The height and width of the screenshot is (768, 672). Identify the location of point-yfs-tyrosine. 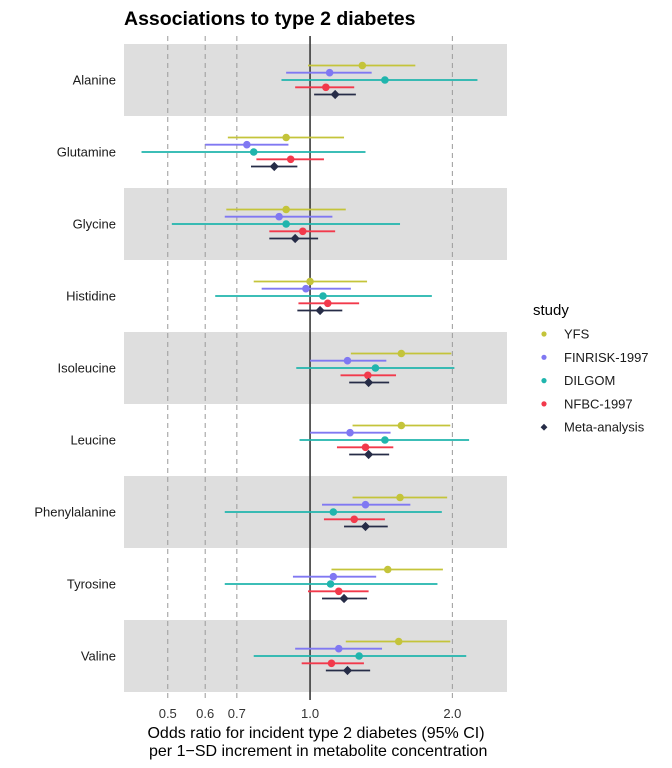
(387, 569).